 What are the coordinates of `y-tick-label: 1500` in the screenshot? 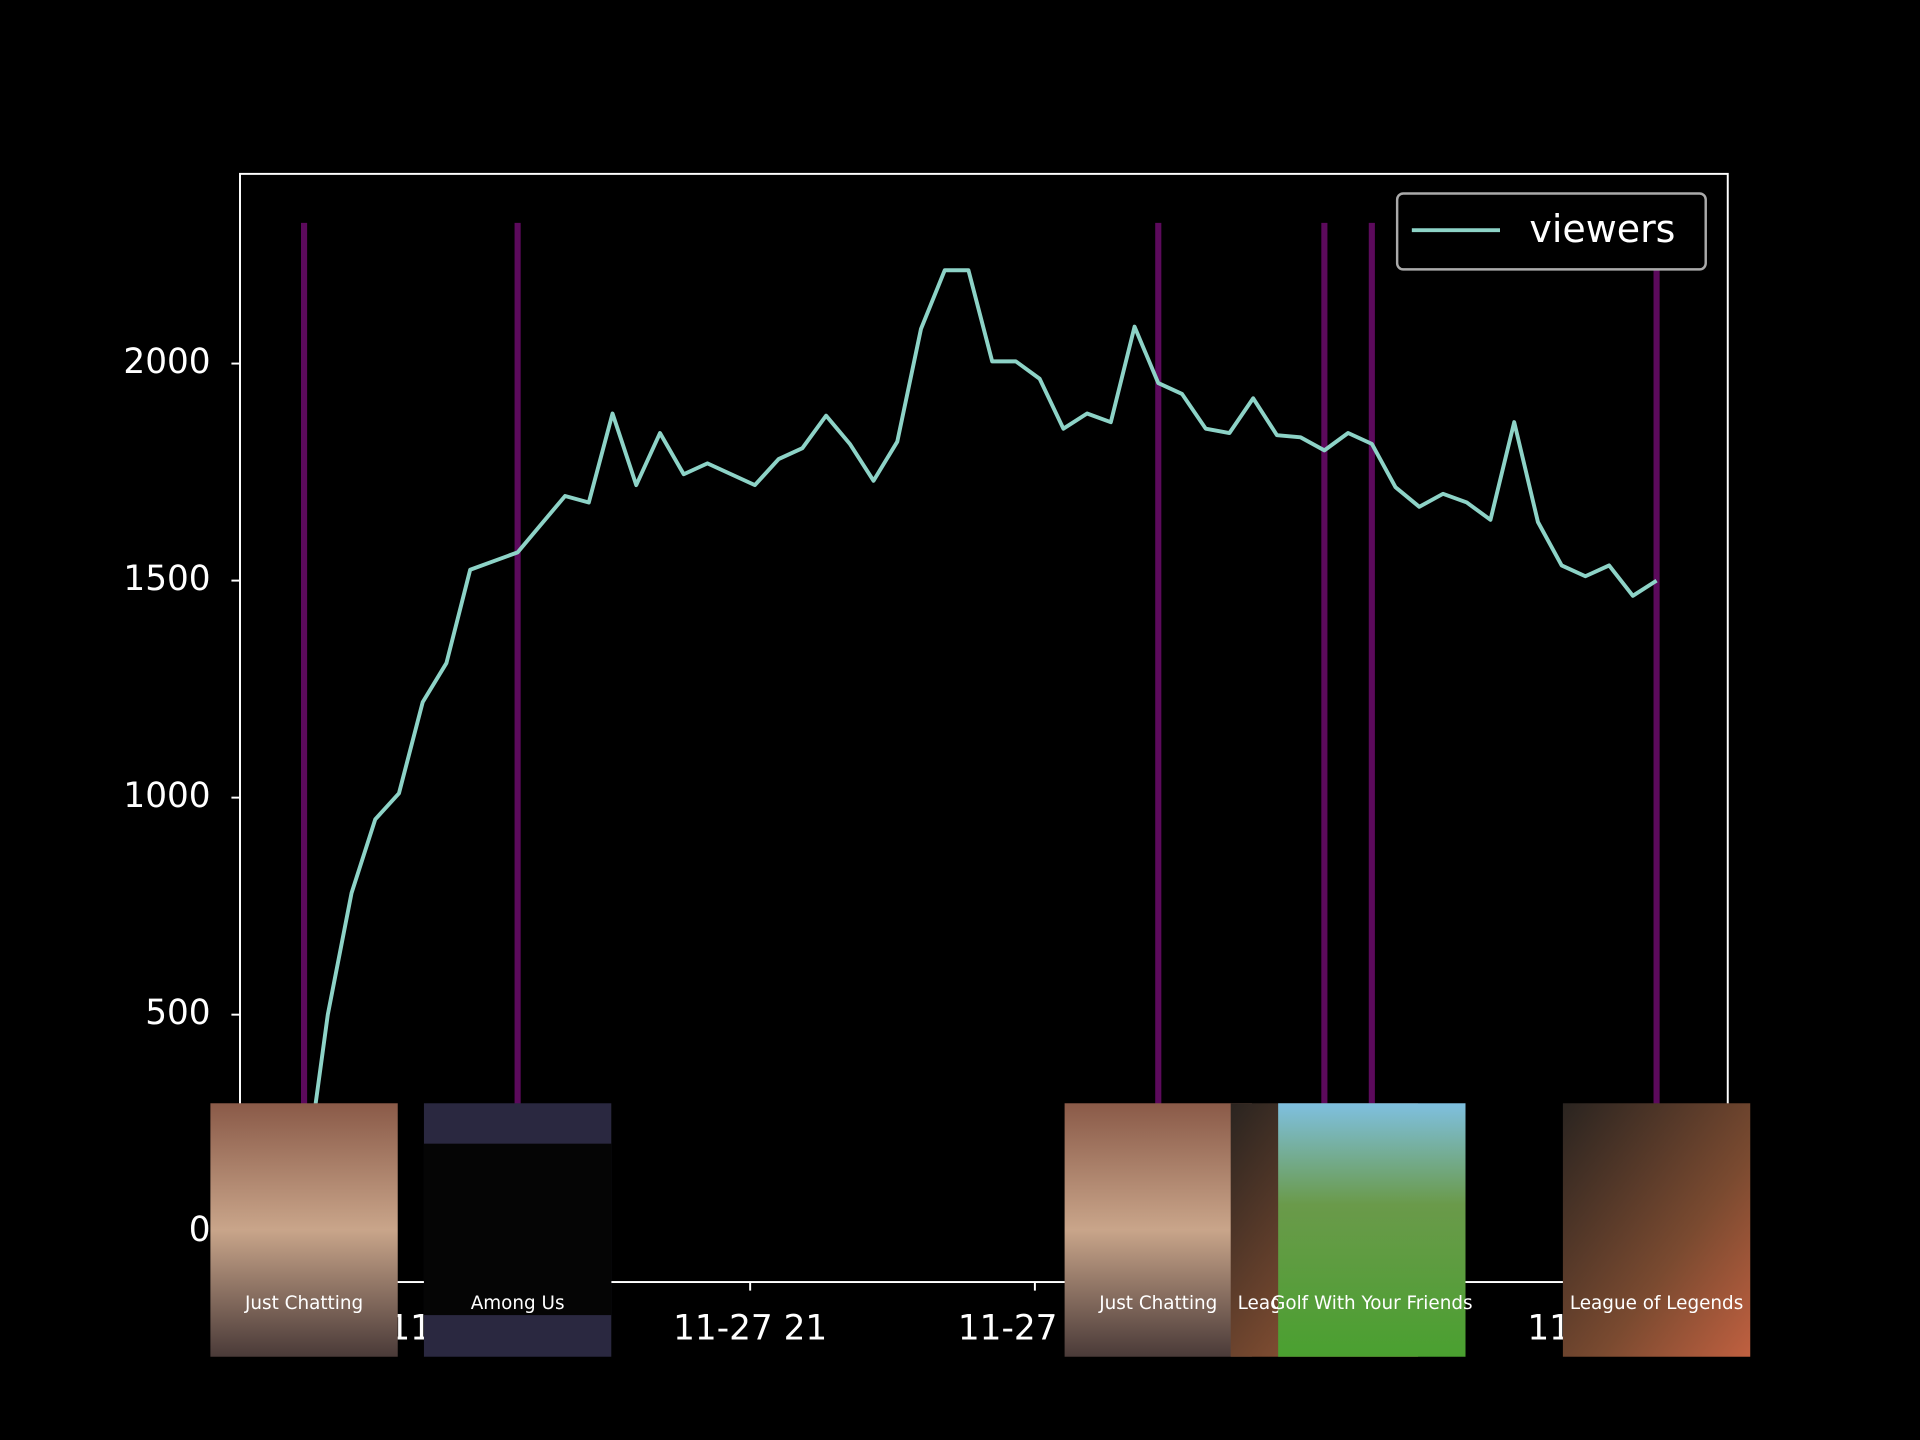 It's located at (166, 579).